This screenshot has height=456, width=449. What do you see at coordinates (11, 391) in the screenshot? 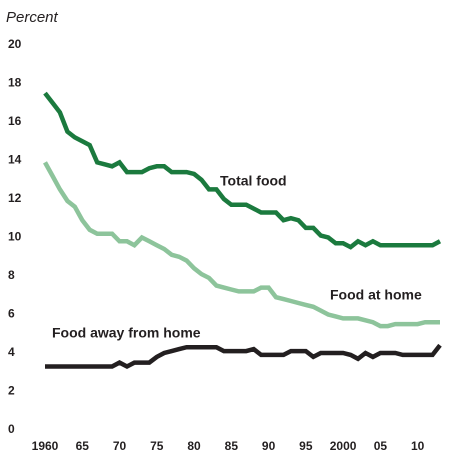
I see `y-tick-label: 2` at bounding box center [11, 391].